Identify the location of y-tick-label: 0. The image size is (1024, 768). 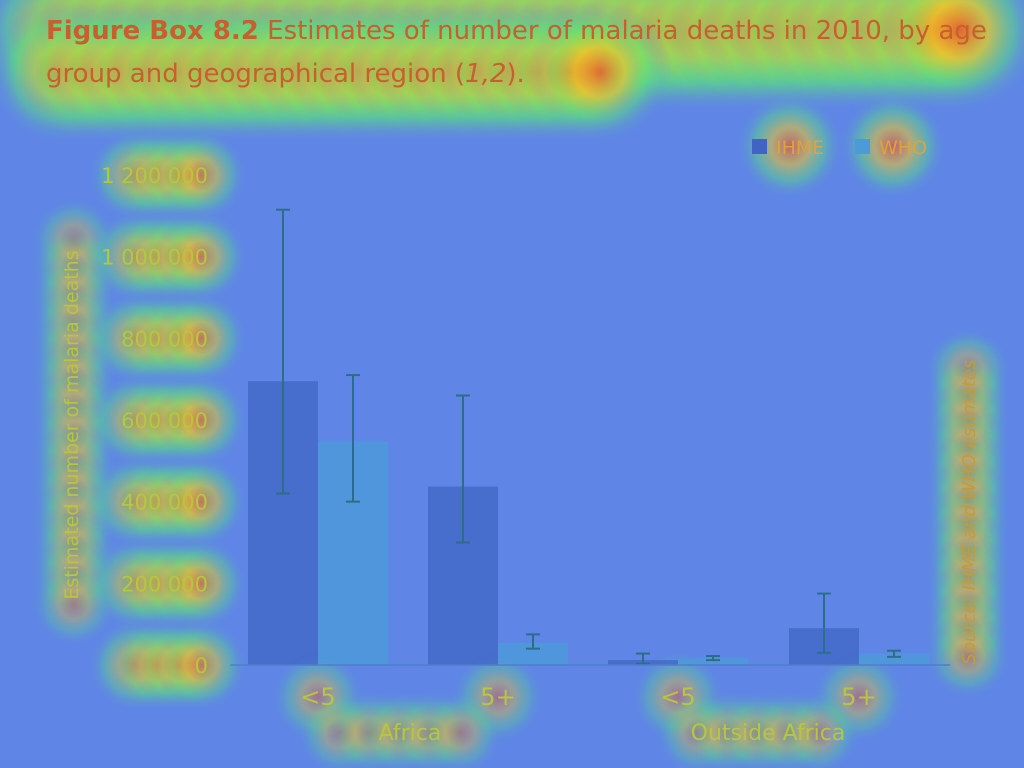
(201, 666).